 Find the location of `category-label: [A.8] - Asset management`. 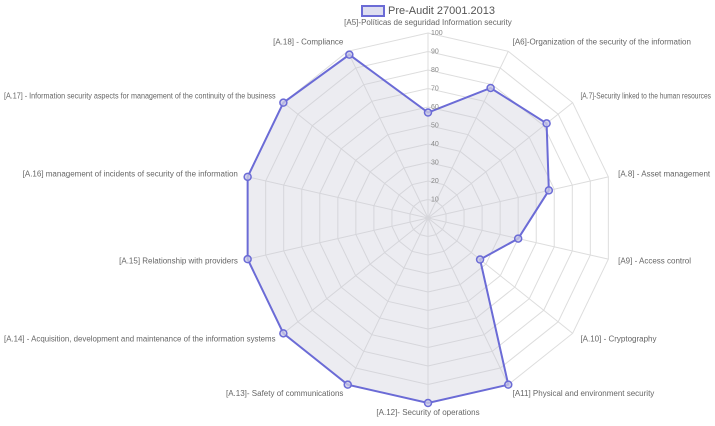

category-label: [A.8] - Asset management is located at coordinates (664, 174).